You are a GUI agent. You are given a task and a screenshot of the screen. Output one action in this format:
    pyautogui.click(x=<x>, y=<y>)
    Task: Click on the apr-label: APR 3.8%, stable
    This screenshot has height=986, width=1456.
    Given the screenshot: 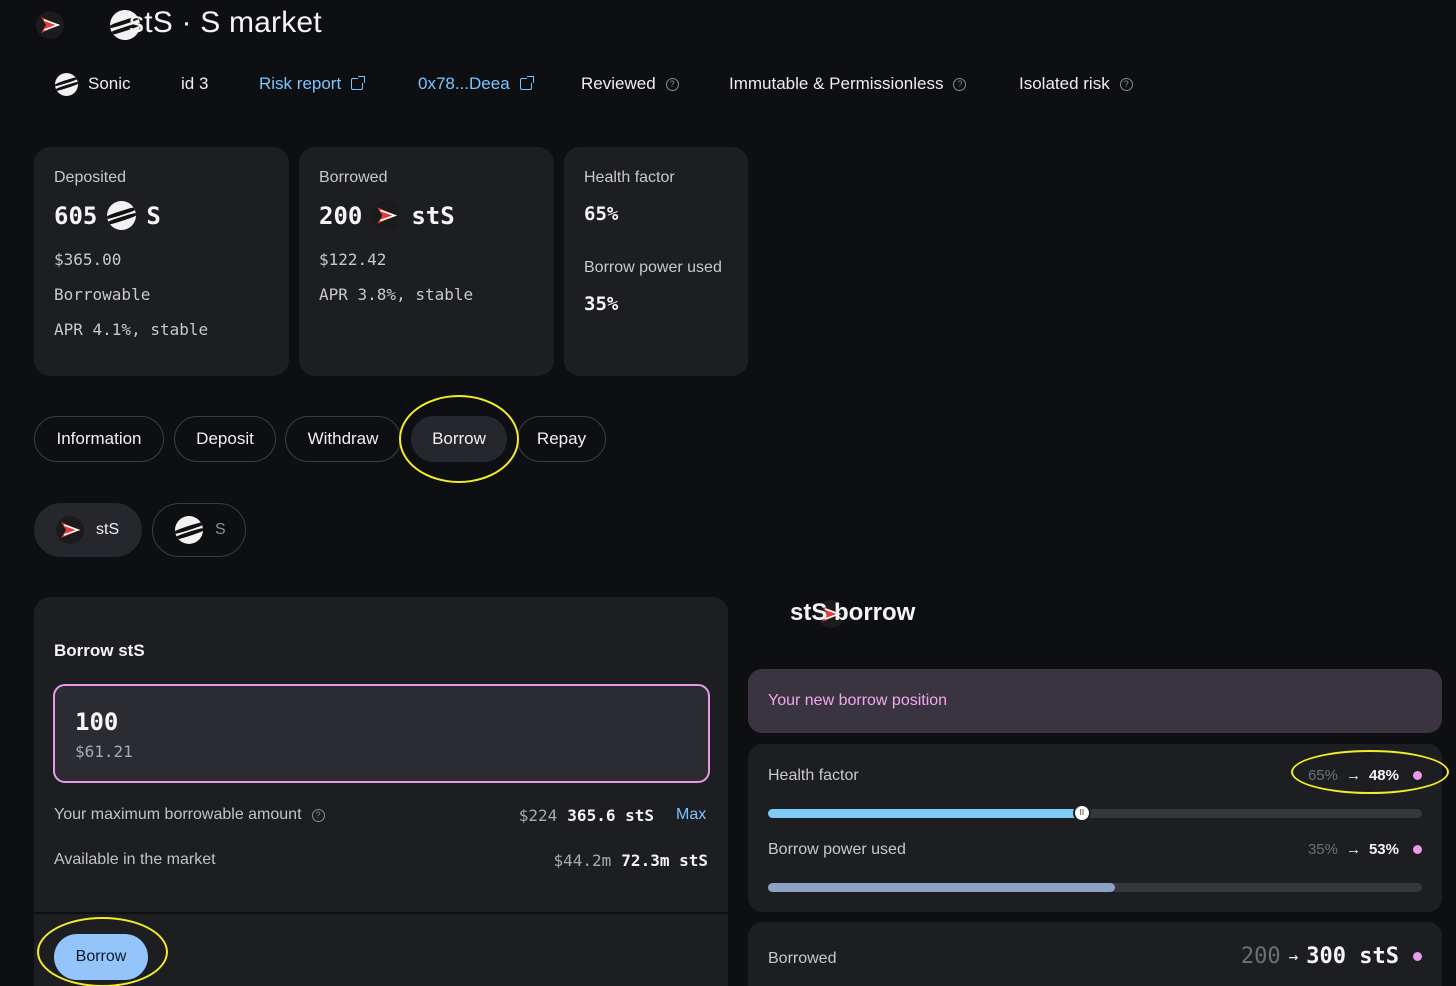 What is the action you would take?
    pyautogui.click(x=396, y=294)
    